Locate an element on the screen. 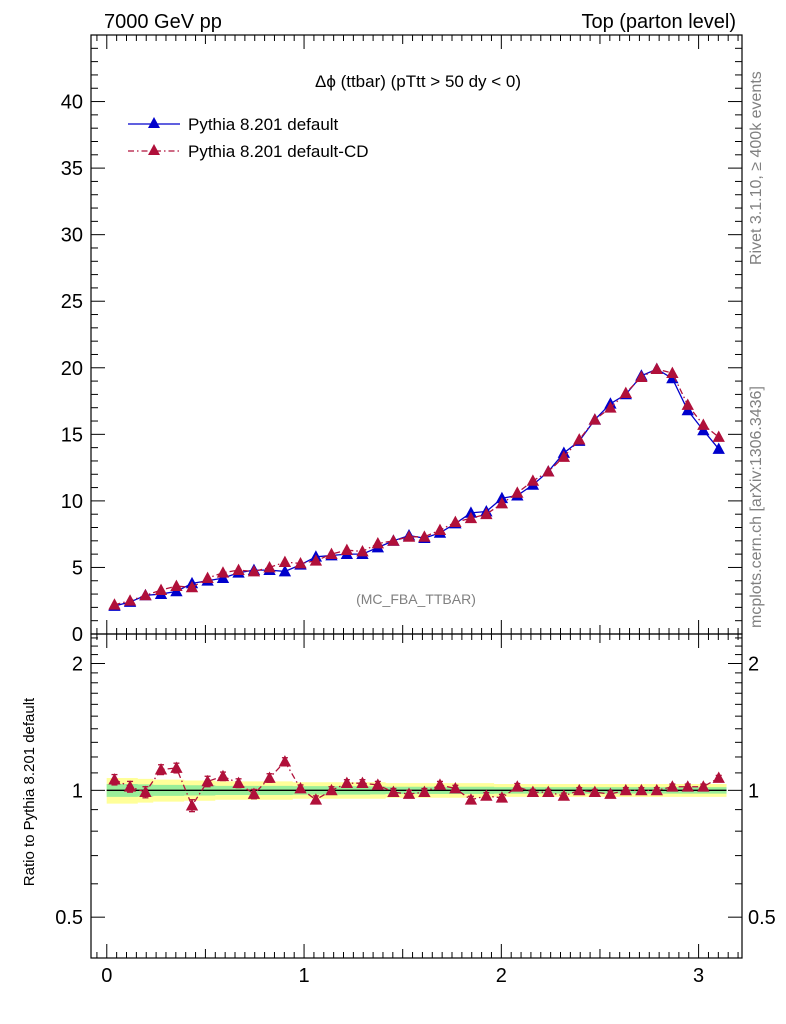 The height and width of the screenshot is (1024, 786). ratio-uncertainty-bands is located at coordinates (416, 790).